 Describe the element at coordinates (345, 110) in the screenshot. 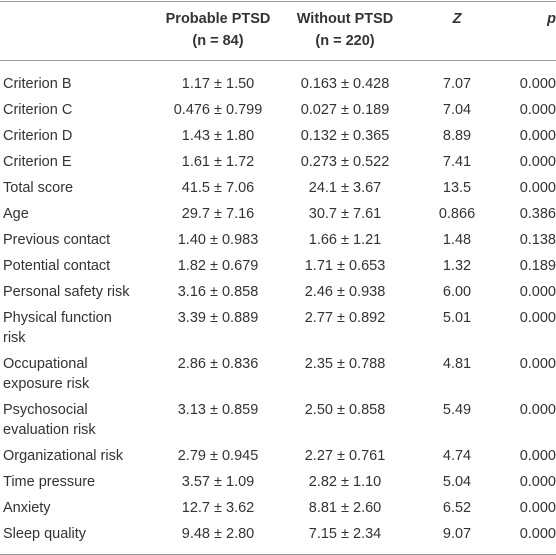

I see `table-cell: 0.027 ± 0.189` at that location.